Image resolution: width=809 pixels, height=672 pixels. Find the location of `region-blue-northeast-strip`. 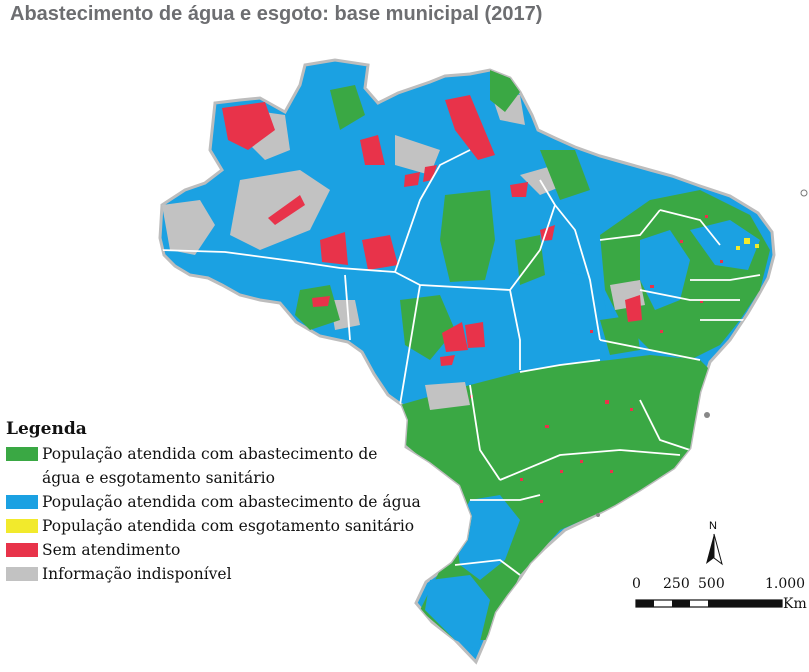

region-blue-northeast-strip is located at coordinates (665, 270).